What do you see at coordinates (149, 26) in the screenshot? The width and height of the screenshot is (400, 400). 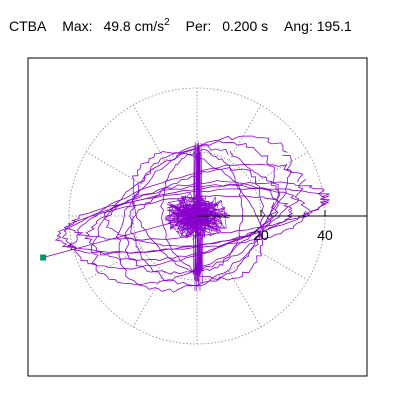 I see `max-unit: cm/s` at bounding box center [149, 26].